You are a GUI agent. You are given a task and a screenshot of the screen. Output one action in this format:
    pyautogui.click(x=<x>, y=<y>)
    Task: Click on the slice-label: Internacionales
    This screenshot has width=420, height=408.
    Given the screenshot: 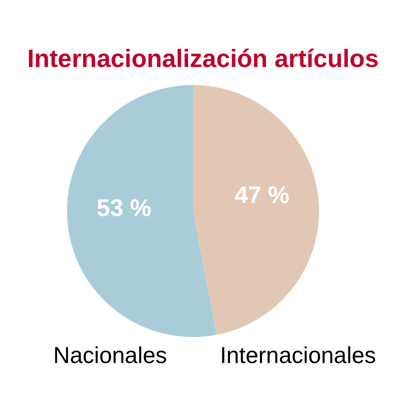 What is the action you would take?
    pyautogui.click(x=298, y=355)
    